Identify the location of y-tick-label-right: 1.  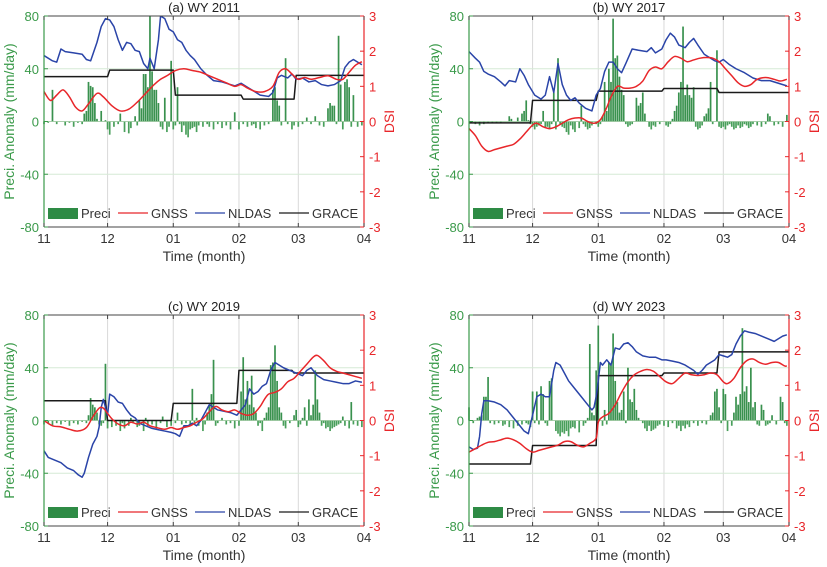
(797, 86).